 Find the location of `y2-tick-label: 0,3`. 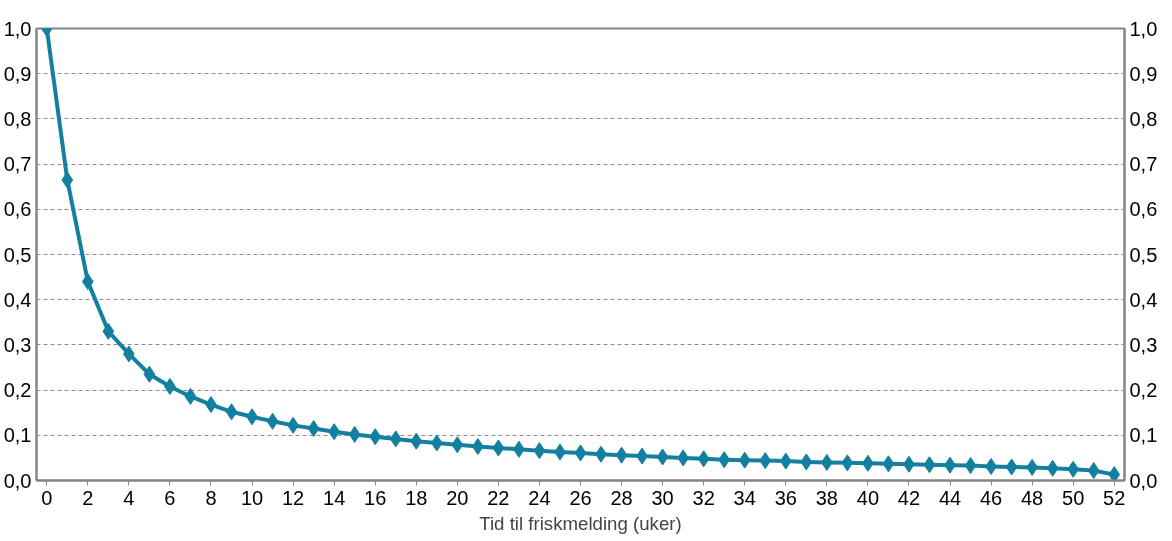

y2-tick-label: 0,3 is located at coordinates (1143, 344).